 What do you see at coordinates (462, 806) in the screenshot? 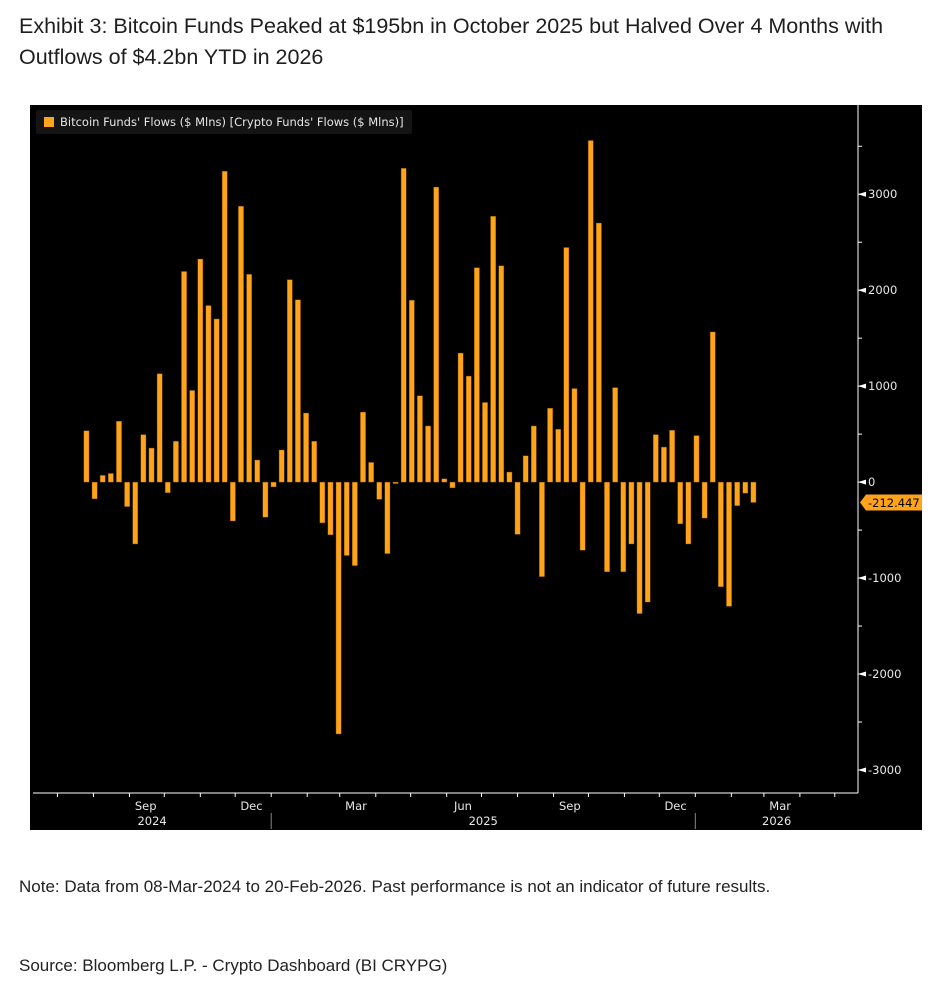
I see `x-month-label: Jun` at bounding box center [462, 806].